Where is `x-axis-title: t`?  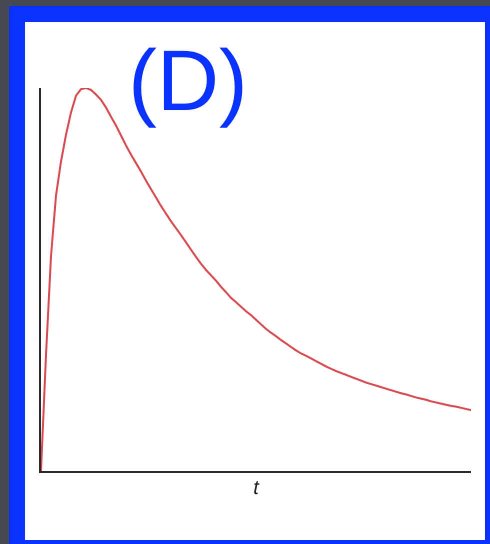
x-axis-title: t is located at coordinates (256, 488).